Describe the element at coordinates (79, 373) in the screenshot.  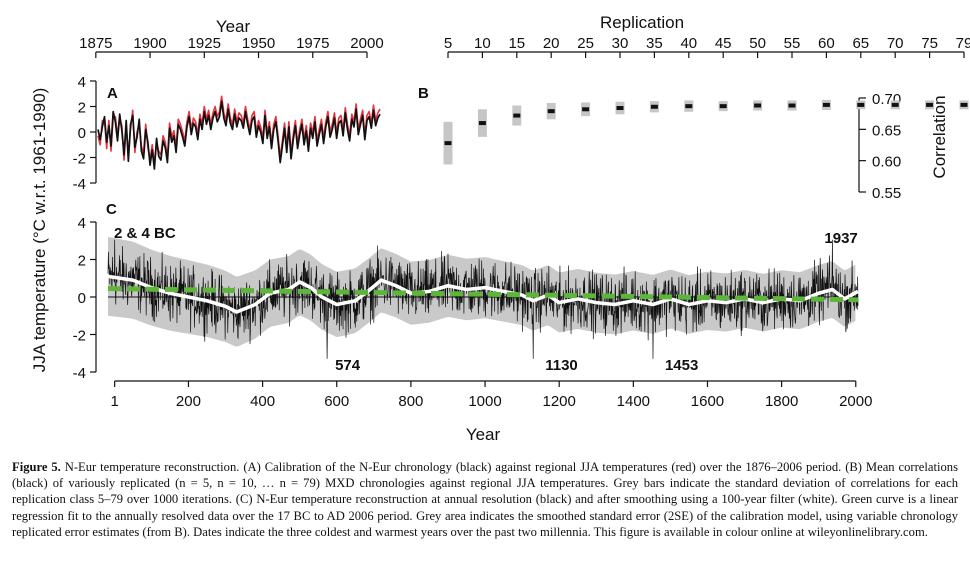
I see `panel-c-y-tick-label: -4` at that location.